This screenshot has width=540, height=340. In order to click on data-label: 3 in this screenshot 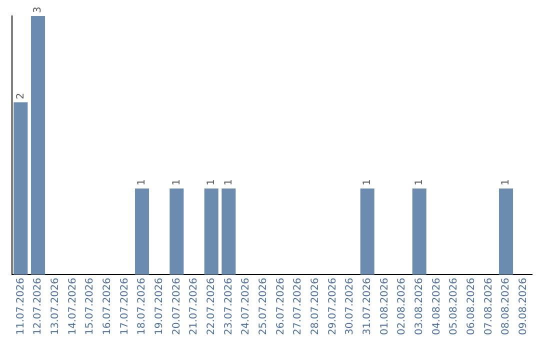, I will do `click(38, 9)`.